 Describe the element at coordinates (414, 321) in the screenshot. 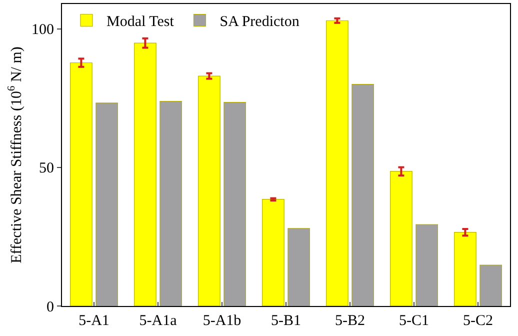

I see `x-tick-label: 5-C1` at that location.